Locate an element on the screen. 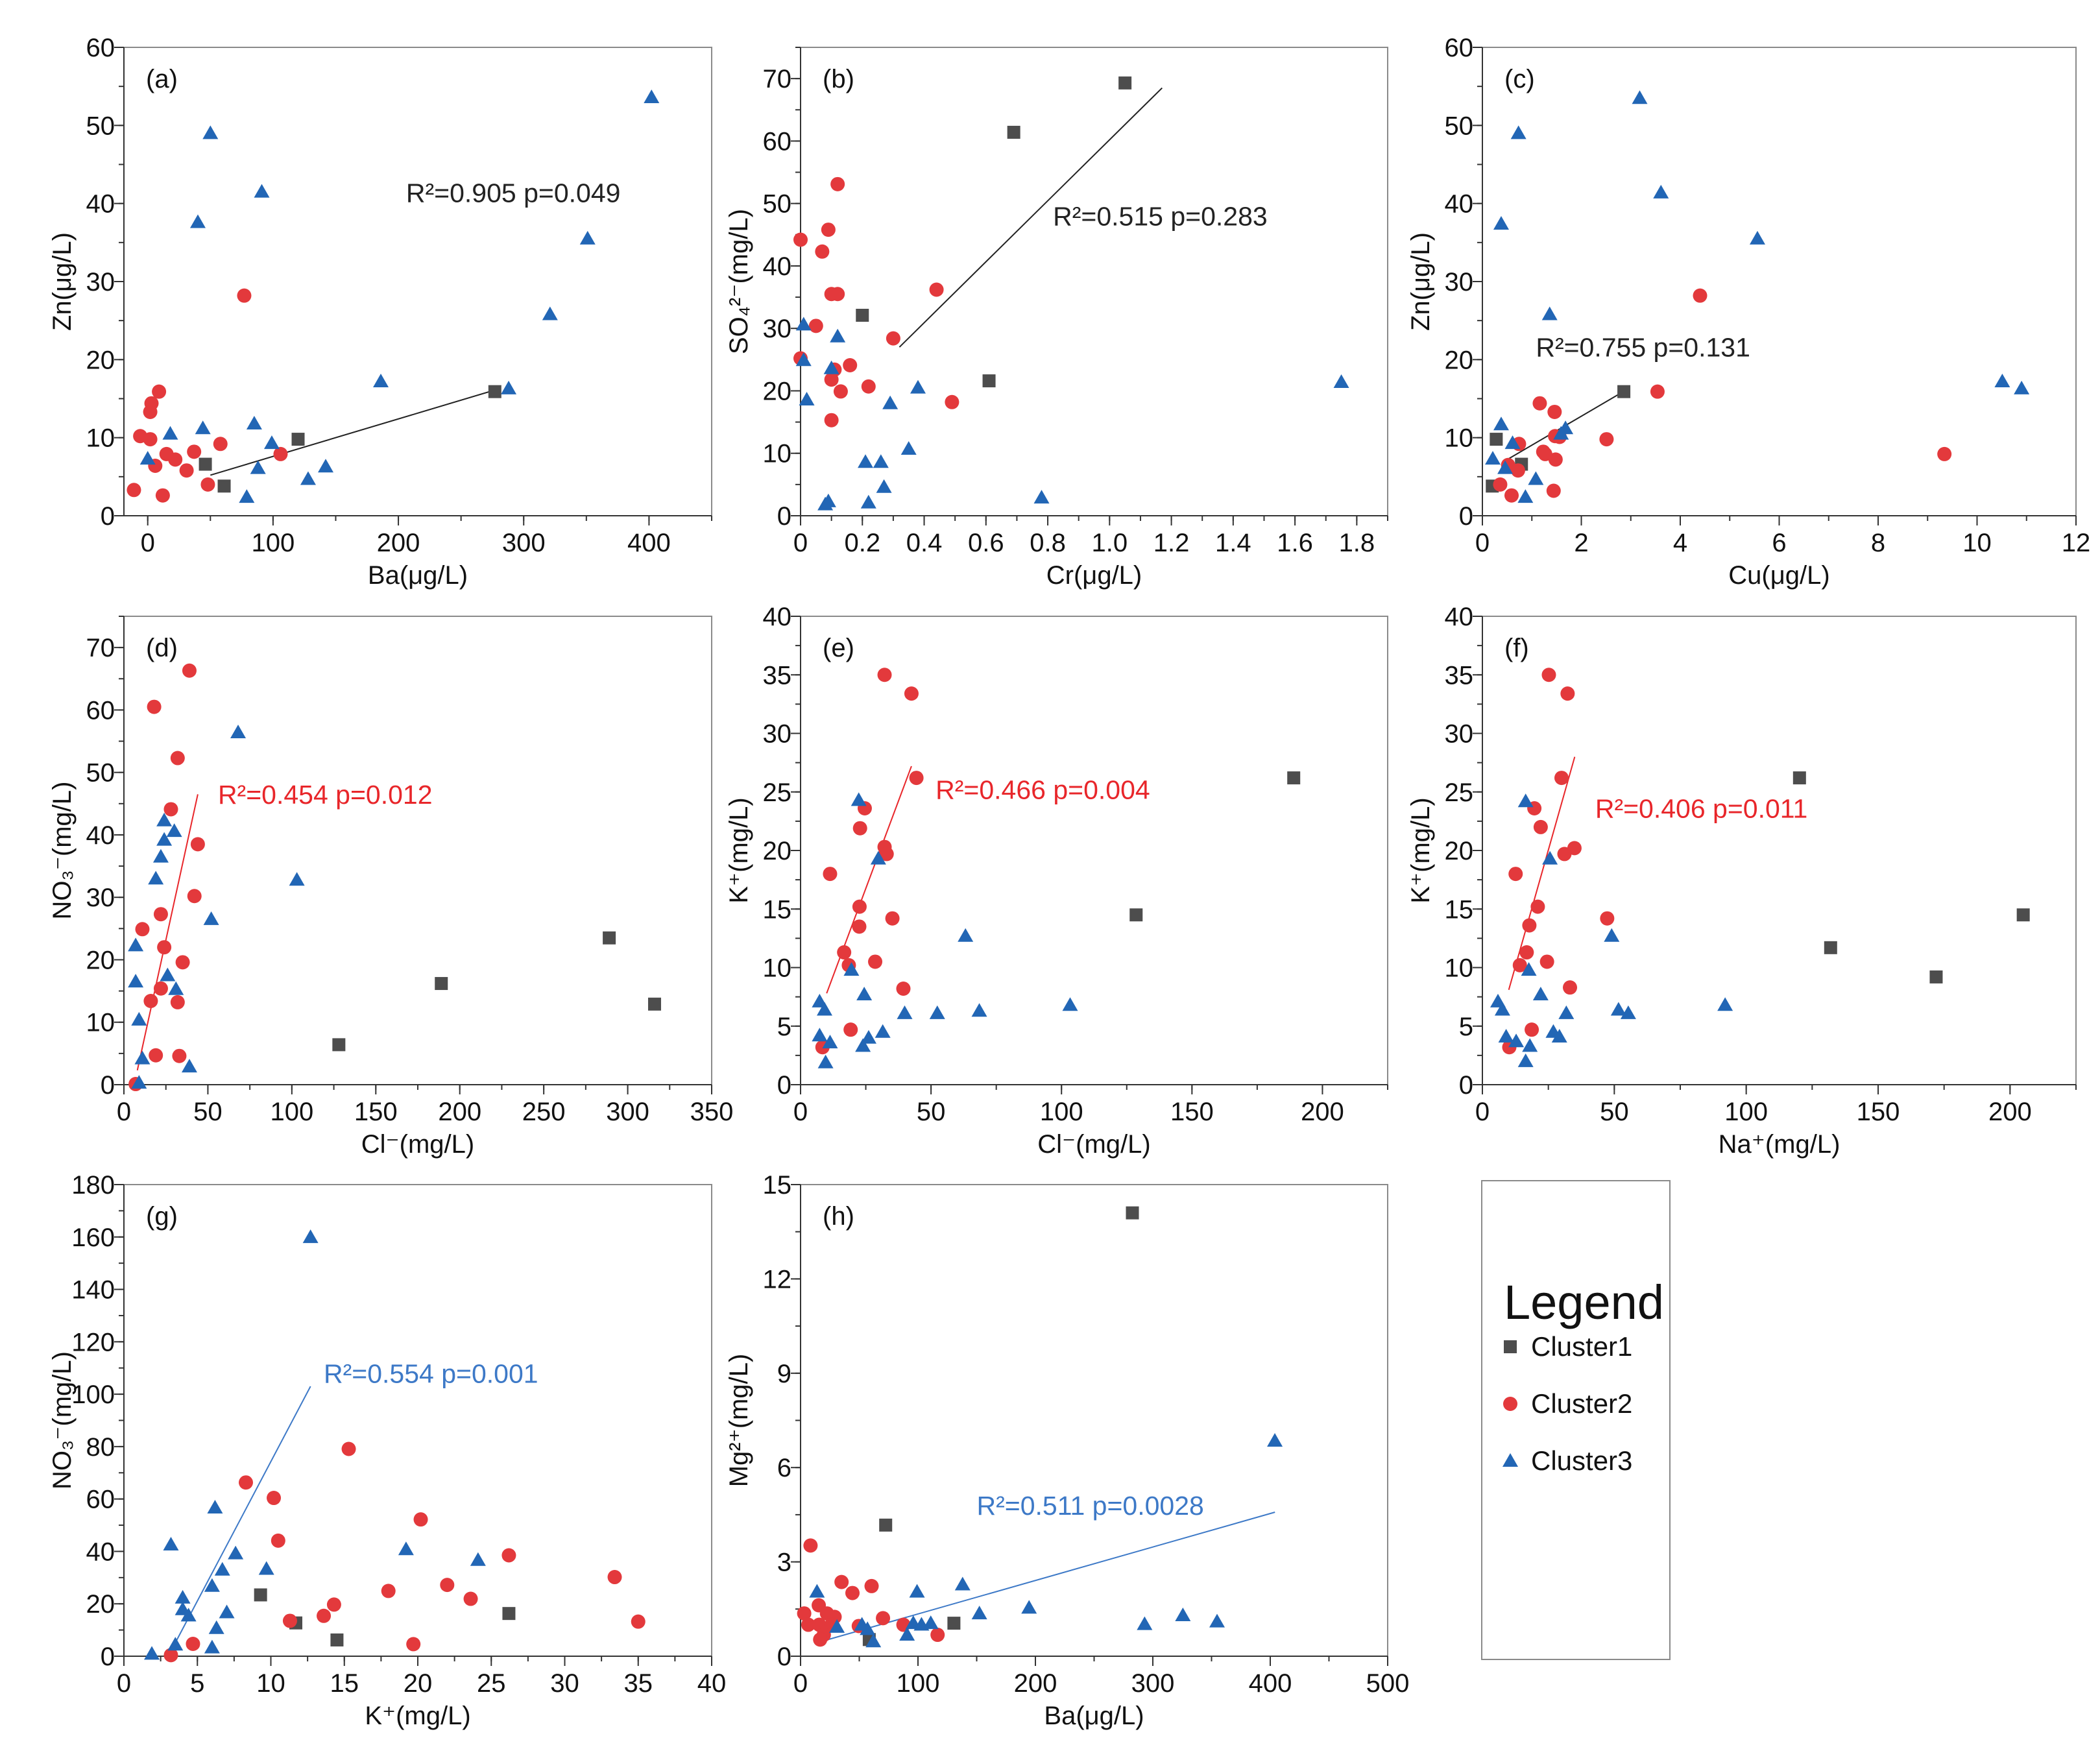 The width and height of the screenshot is (2100, 1760). panel-label: (a) is located at coordinates (162, 79).